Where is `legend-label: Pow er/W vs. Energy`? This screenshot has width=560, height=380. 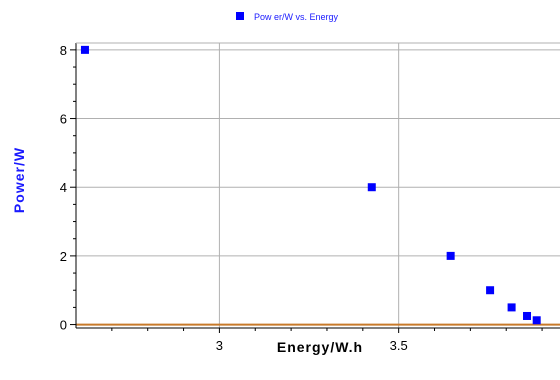 legend-label: Pow er/W vs. Energy is located at coordinates (296, 17).